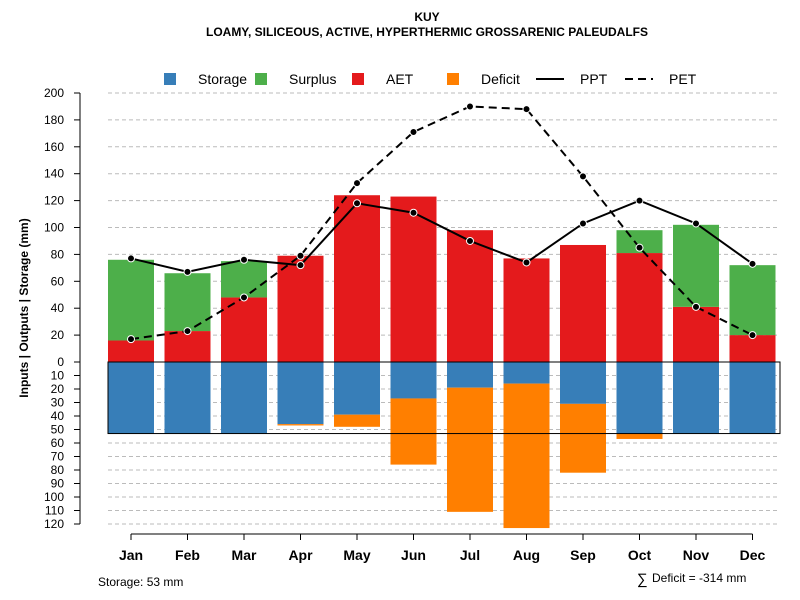 This screenshot has width=800, height=600. I want to click on y-tick-label-upper: 60, so click(58, 281).